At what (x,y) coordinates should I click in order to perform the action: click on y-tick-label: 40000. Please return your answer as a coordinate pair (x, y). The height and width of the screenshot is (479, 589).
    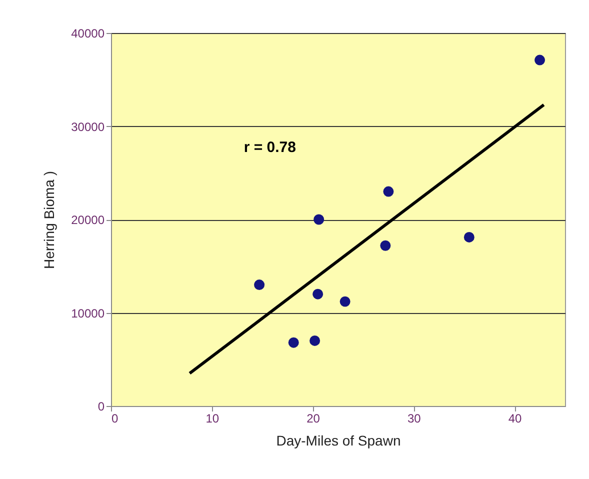
    Looking at the image, I should click on (88, 33).